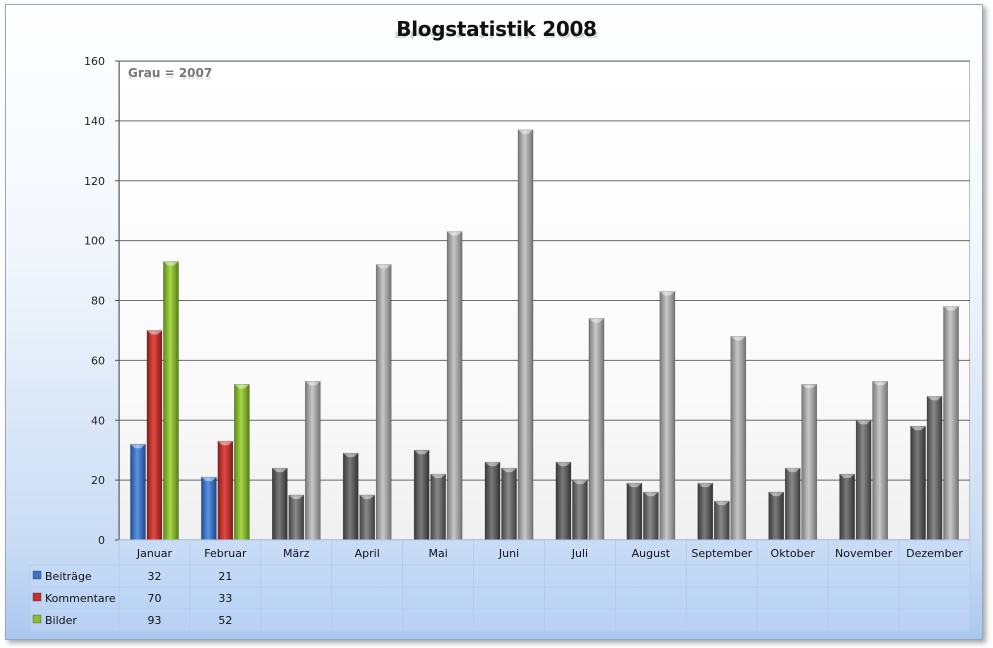 This screenshot has width=993, height=648. I want to click on y-tick-label: 160, so click(94, 61).